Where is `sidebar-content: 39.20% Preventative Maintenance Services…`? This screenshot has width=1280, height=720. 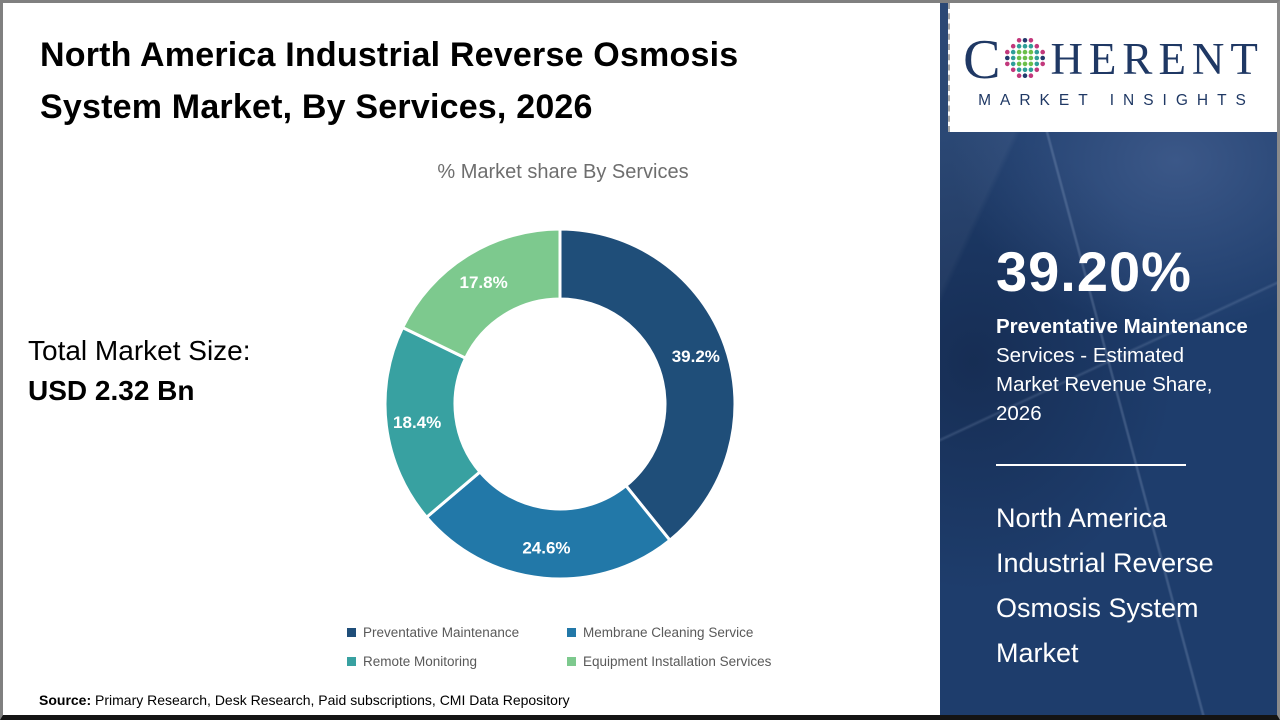 sidebar-content: 39.20% Preventative Maintenance Services… is located at coordinates (1122, 458).